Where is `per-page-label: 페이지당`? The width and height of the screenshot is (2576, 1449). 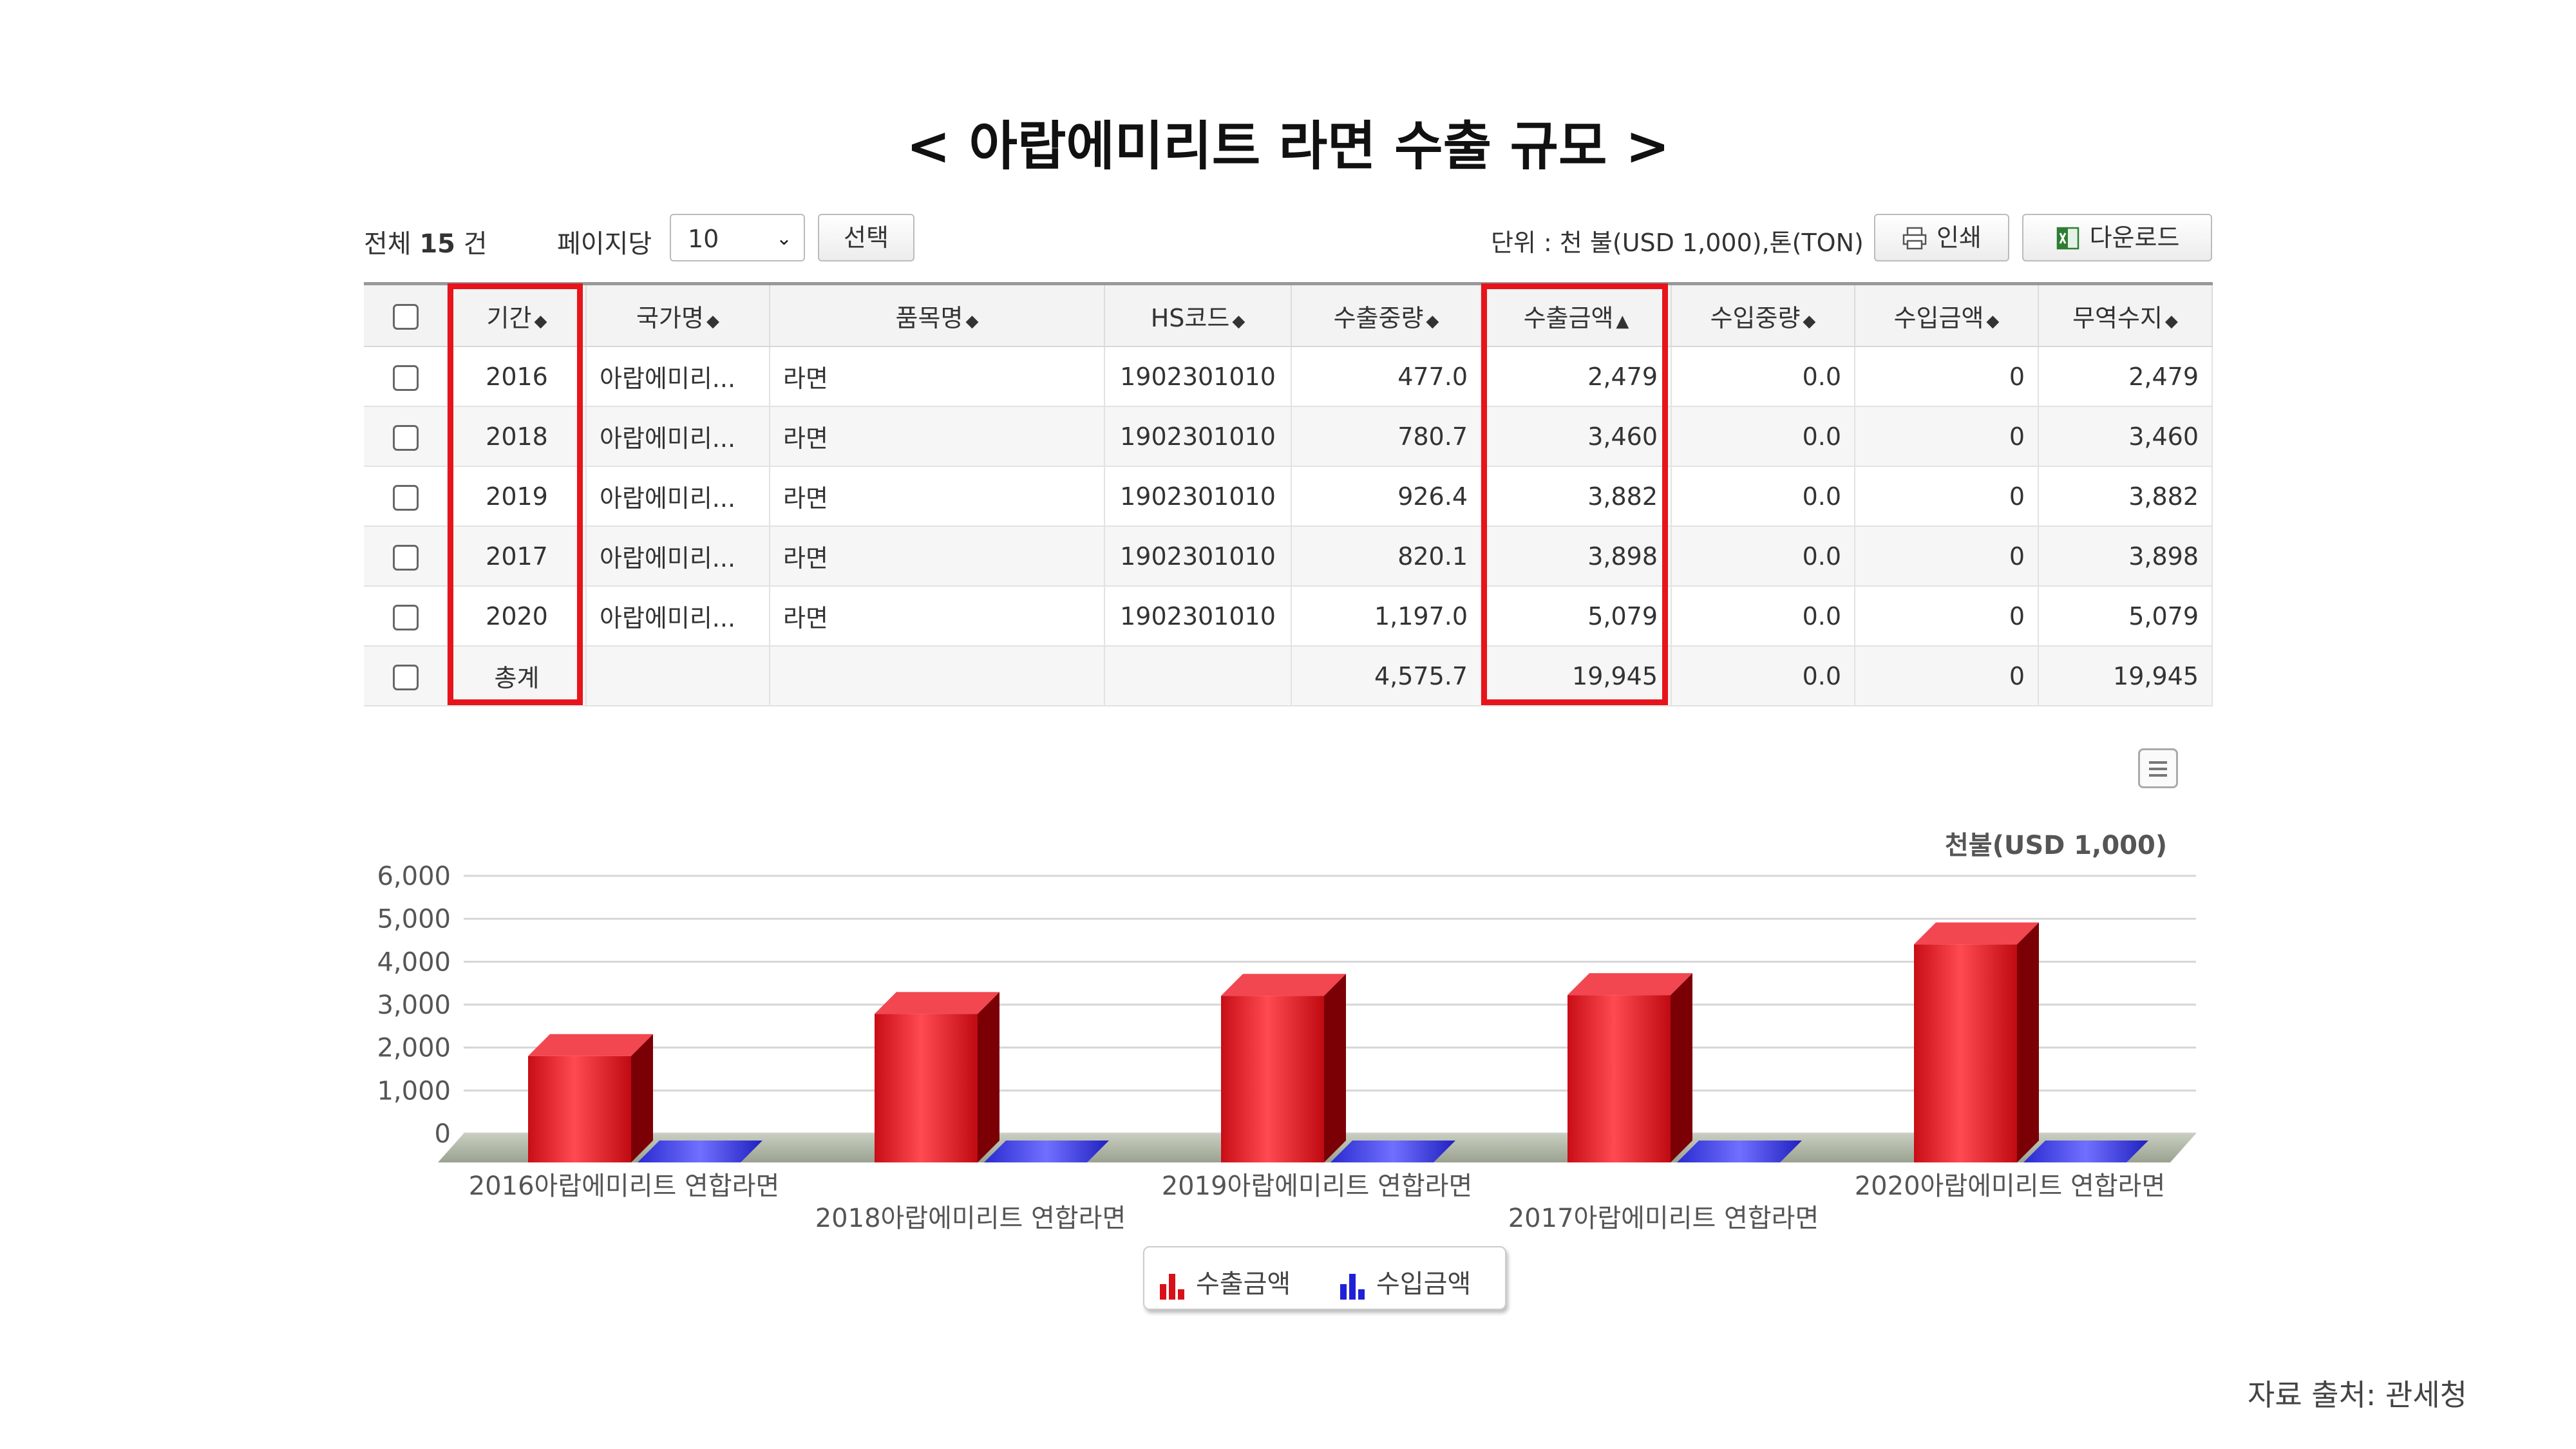 per-page-label: 페이지당 is located at coordinates (604, 244).